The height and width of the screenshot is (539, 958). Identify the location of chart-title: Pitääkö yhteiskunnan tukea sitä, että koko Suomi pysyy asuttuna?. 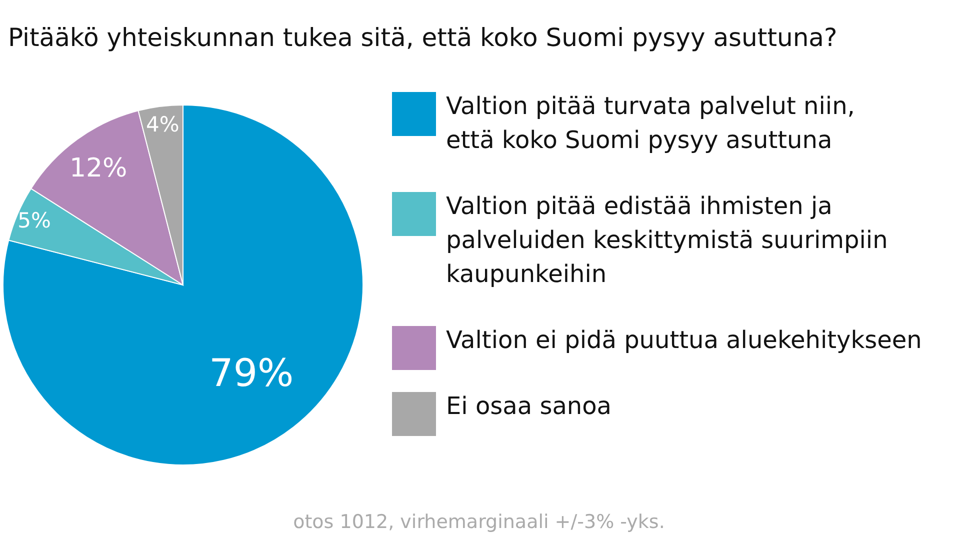
(423, 37).